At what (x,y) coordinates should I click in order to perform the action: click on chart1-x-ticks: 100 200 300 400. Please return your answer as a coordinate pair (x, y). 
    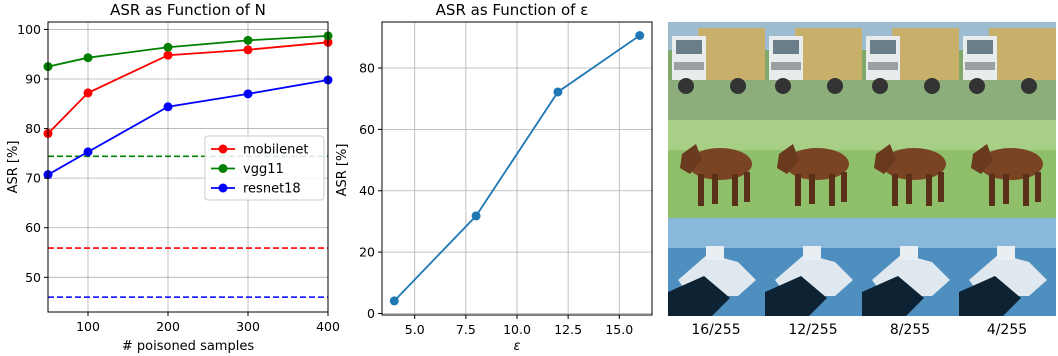
    Looking at the image, I should click on (208, 323).